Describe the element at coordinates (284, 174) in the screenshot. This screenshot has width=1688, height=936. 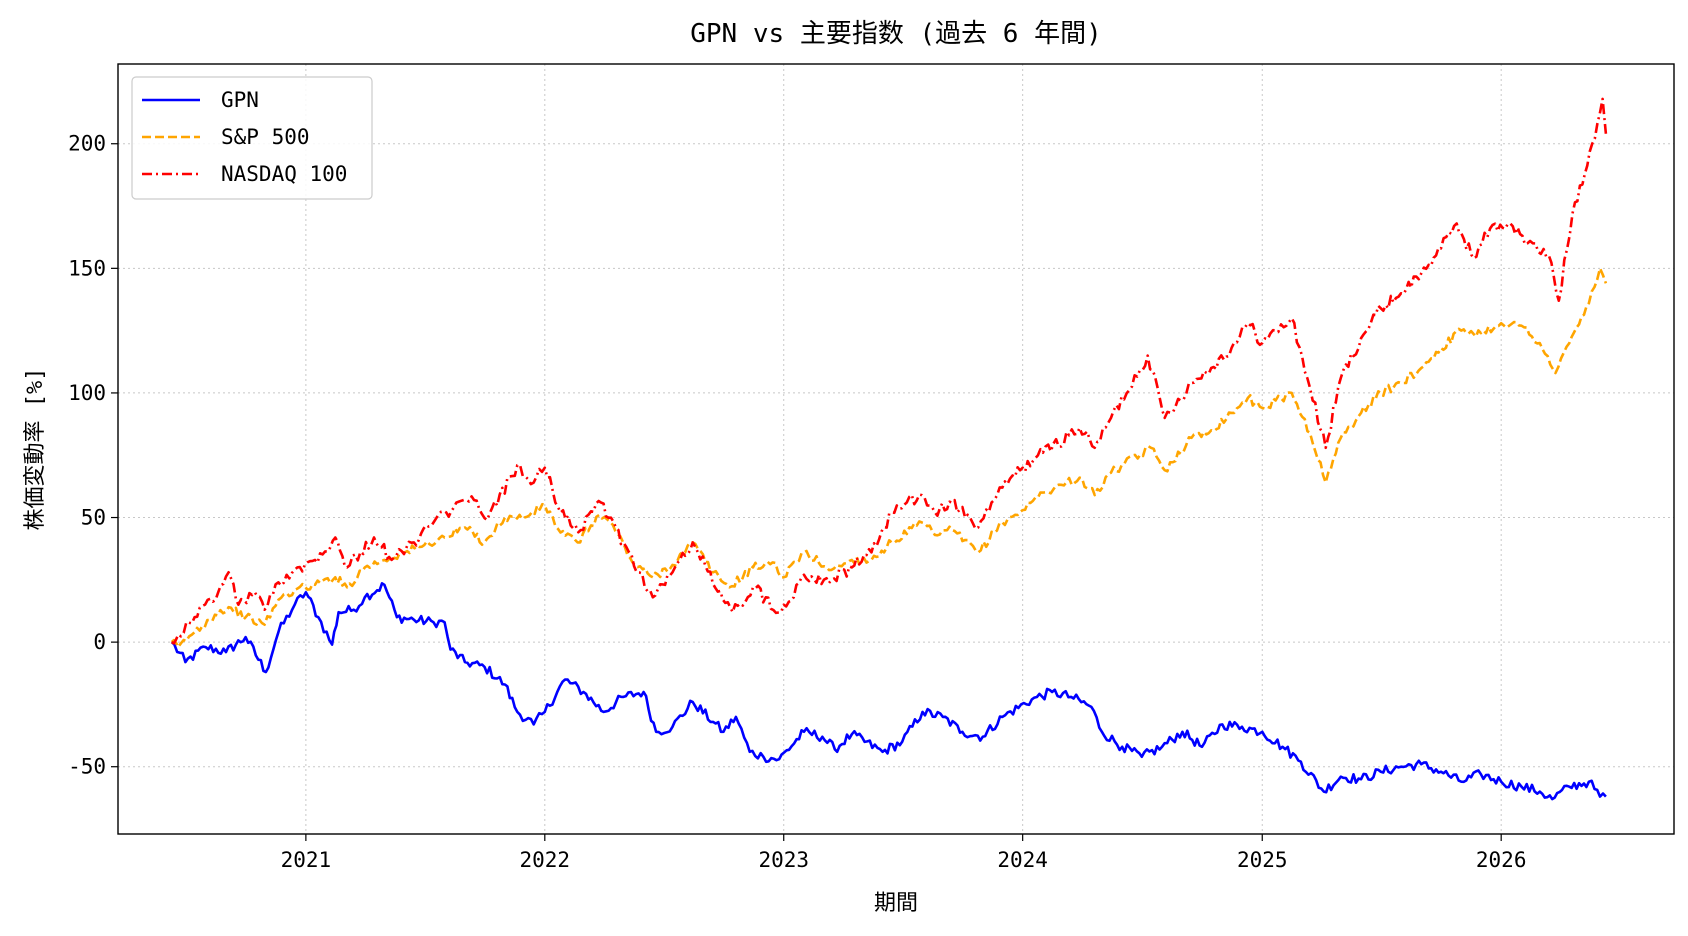
I see `legend-label: NASDAQ 100` at that location.